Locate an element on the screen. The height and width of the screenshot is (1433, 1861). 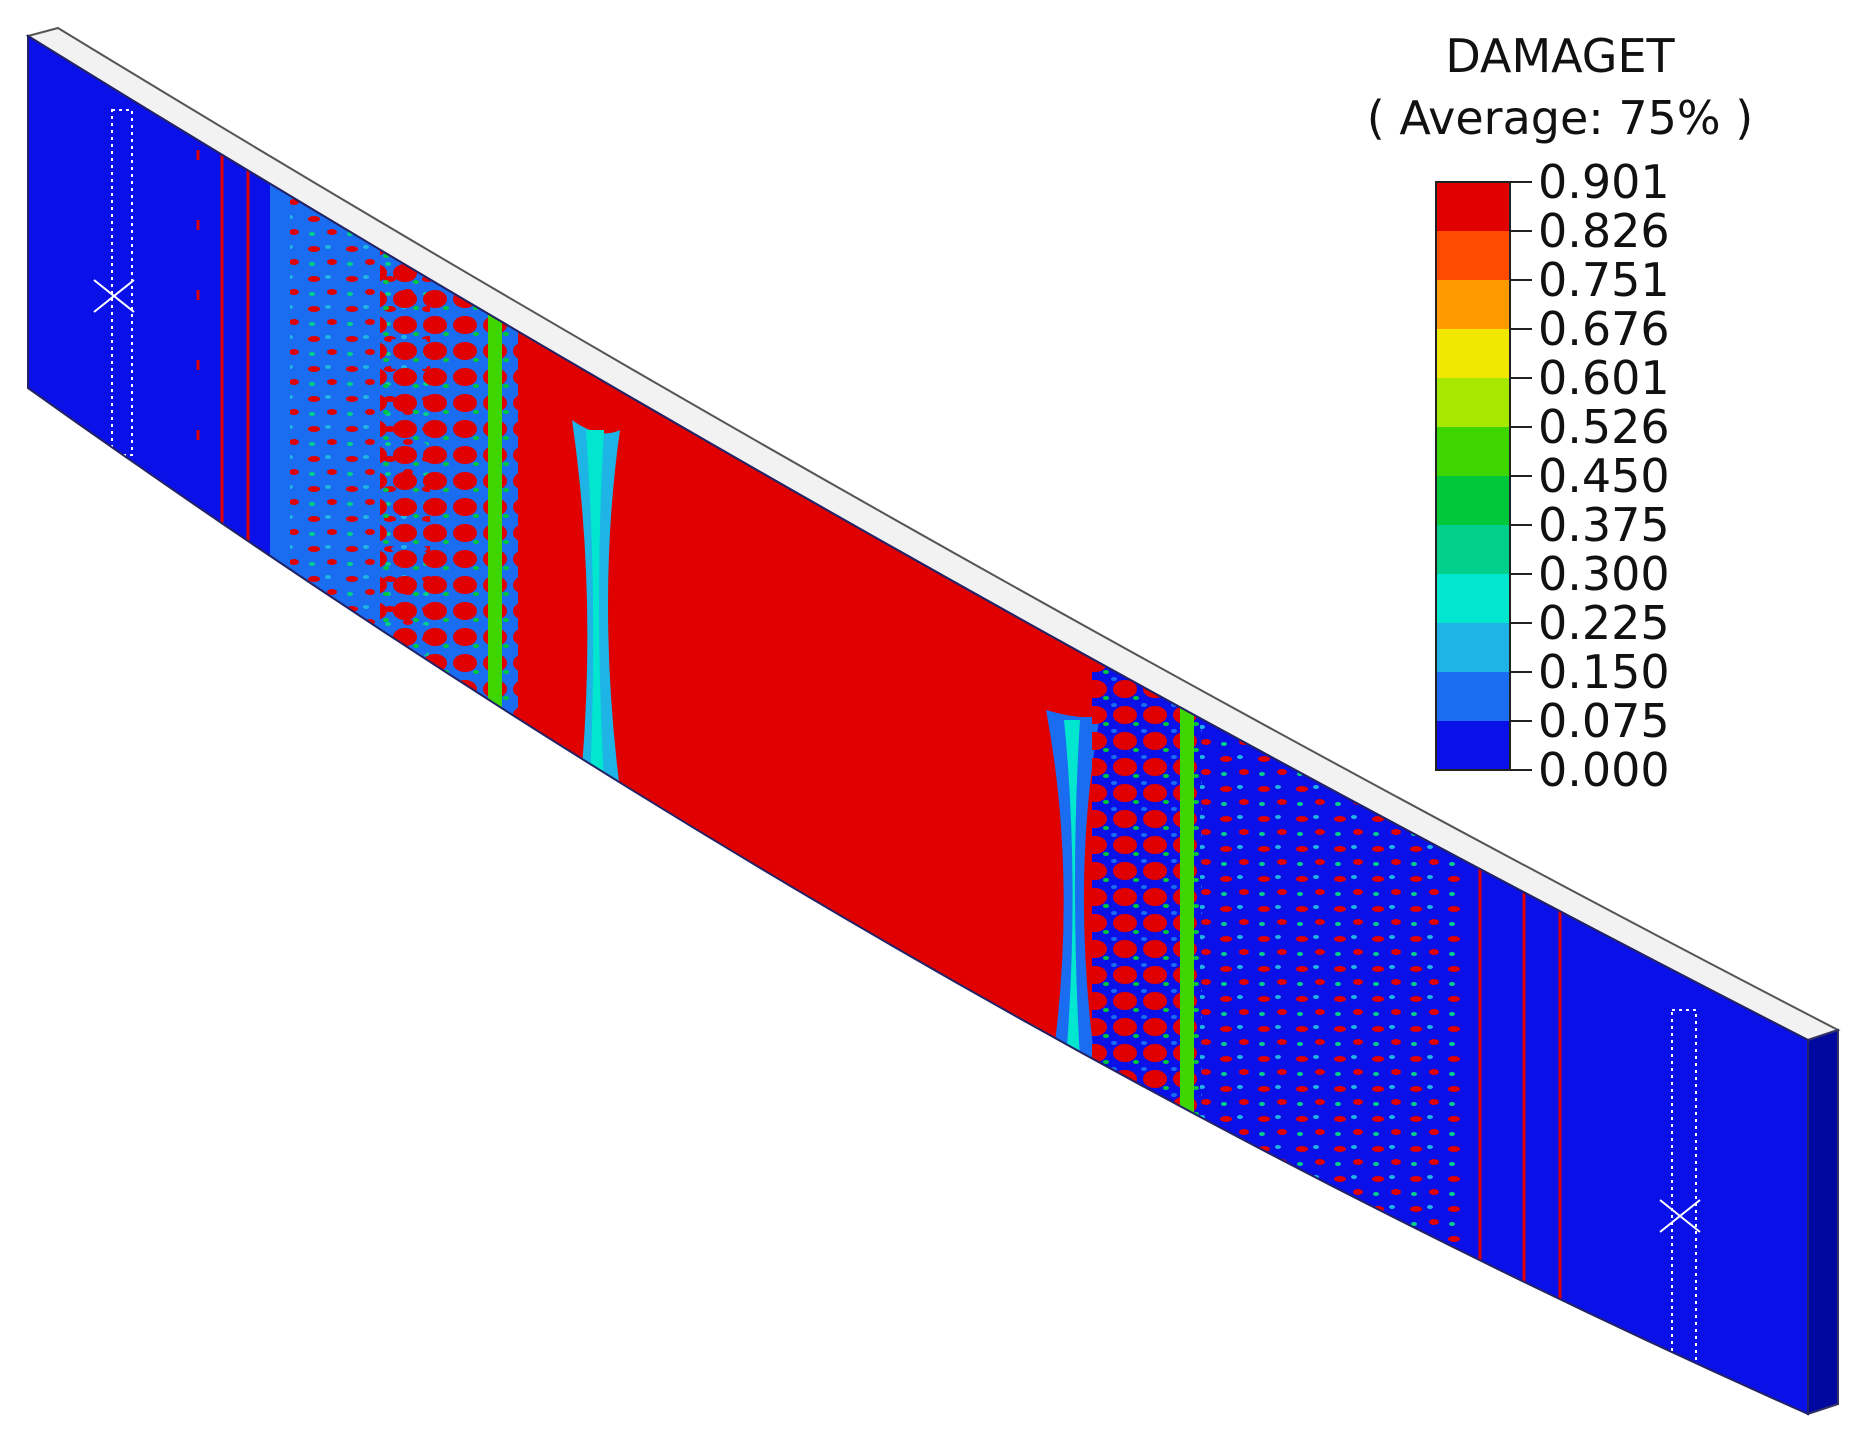
legend-tick-label: 0.075 is located at coordinates (1604, 721).